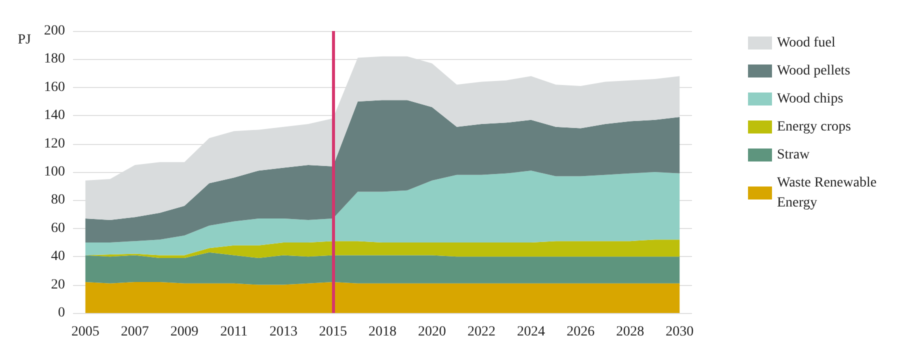  Describe the element at coordinates (680, 332) in the screenshot. I see `x-tick-label: 2030` at that location.